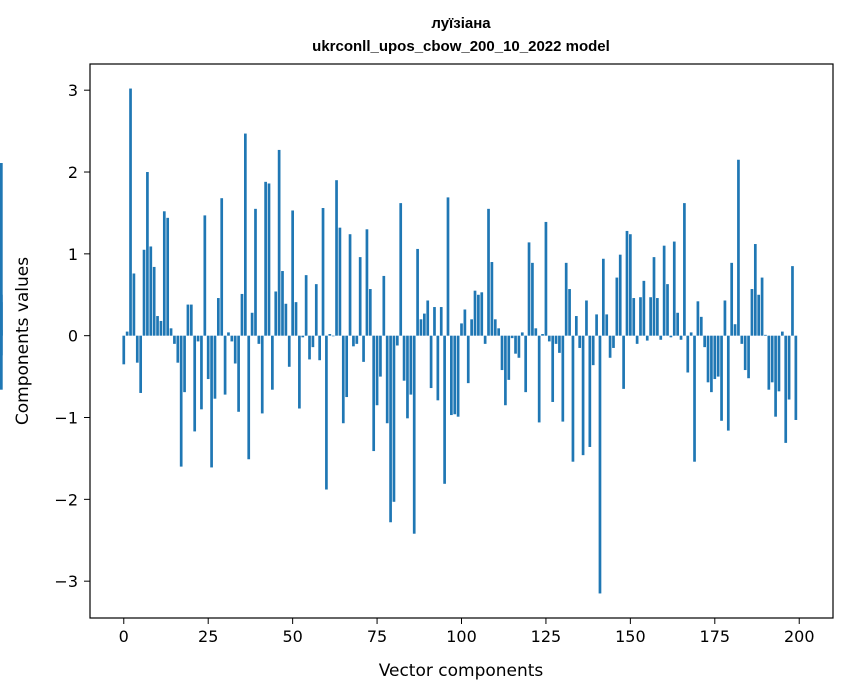 This screenshot has height=696, width=847. Describe the element at coordinates (461, 671) in the screenshot. I see `x-axis-title: Vector components` at that location.